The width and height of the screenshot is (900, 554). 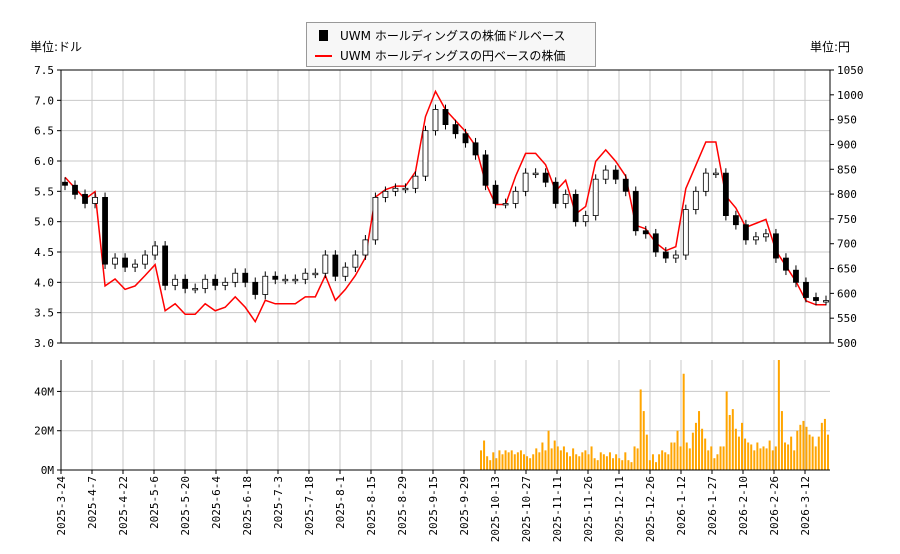 I want to click on volume-tick-label: 40M, so click(x=44, y=391).